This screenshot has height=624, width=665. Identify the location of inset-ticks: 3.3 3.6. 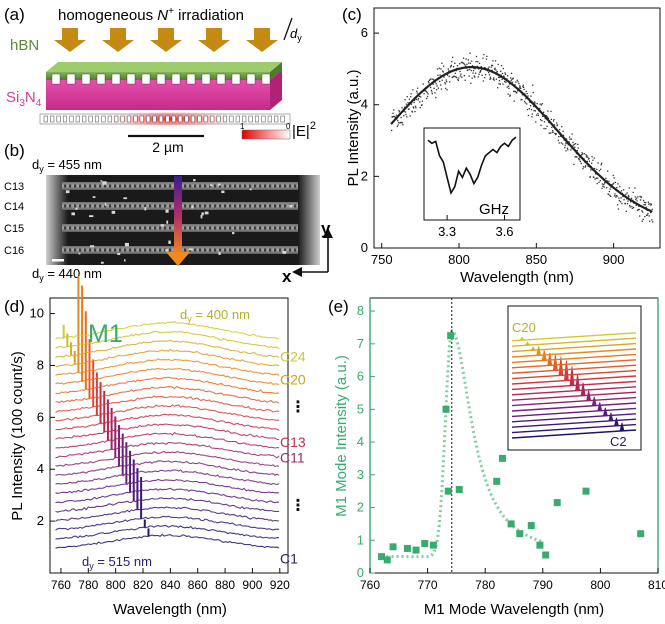
(476, 227).